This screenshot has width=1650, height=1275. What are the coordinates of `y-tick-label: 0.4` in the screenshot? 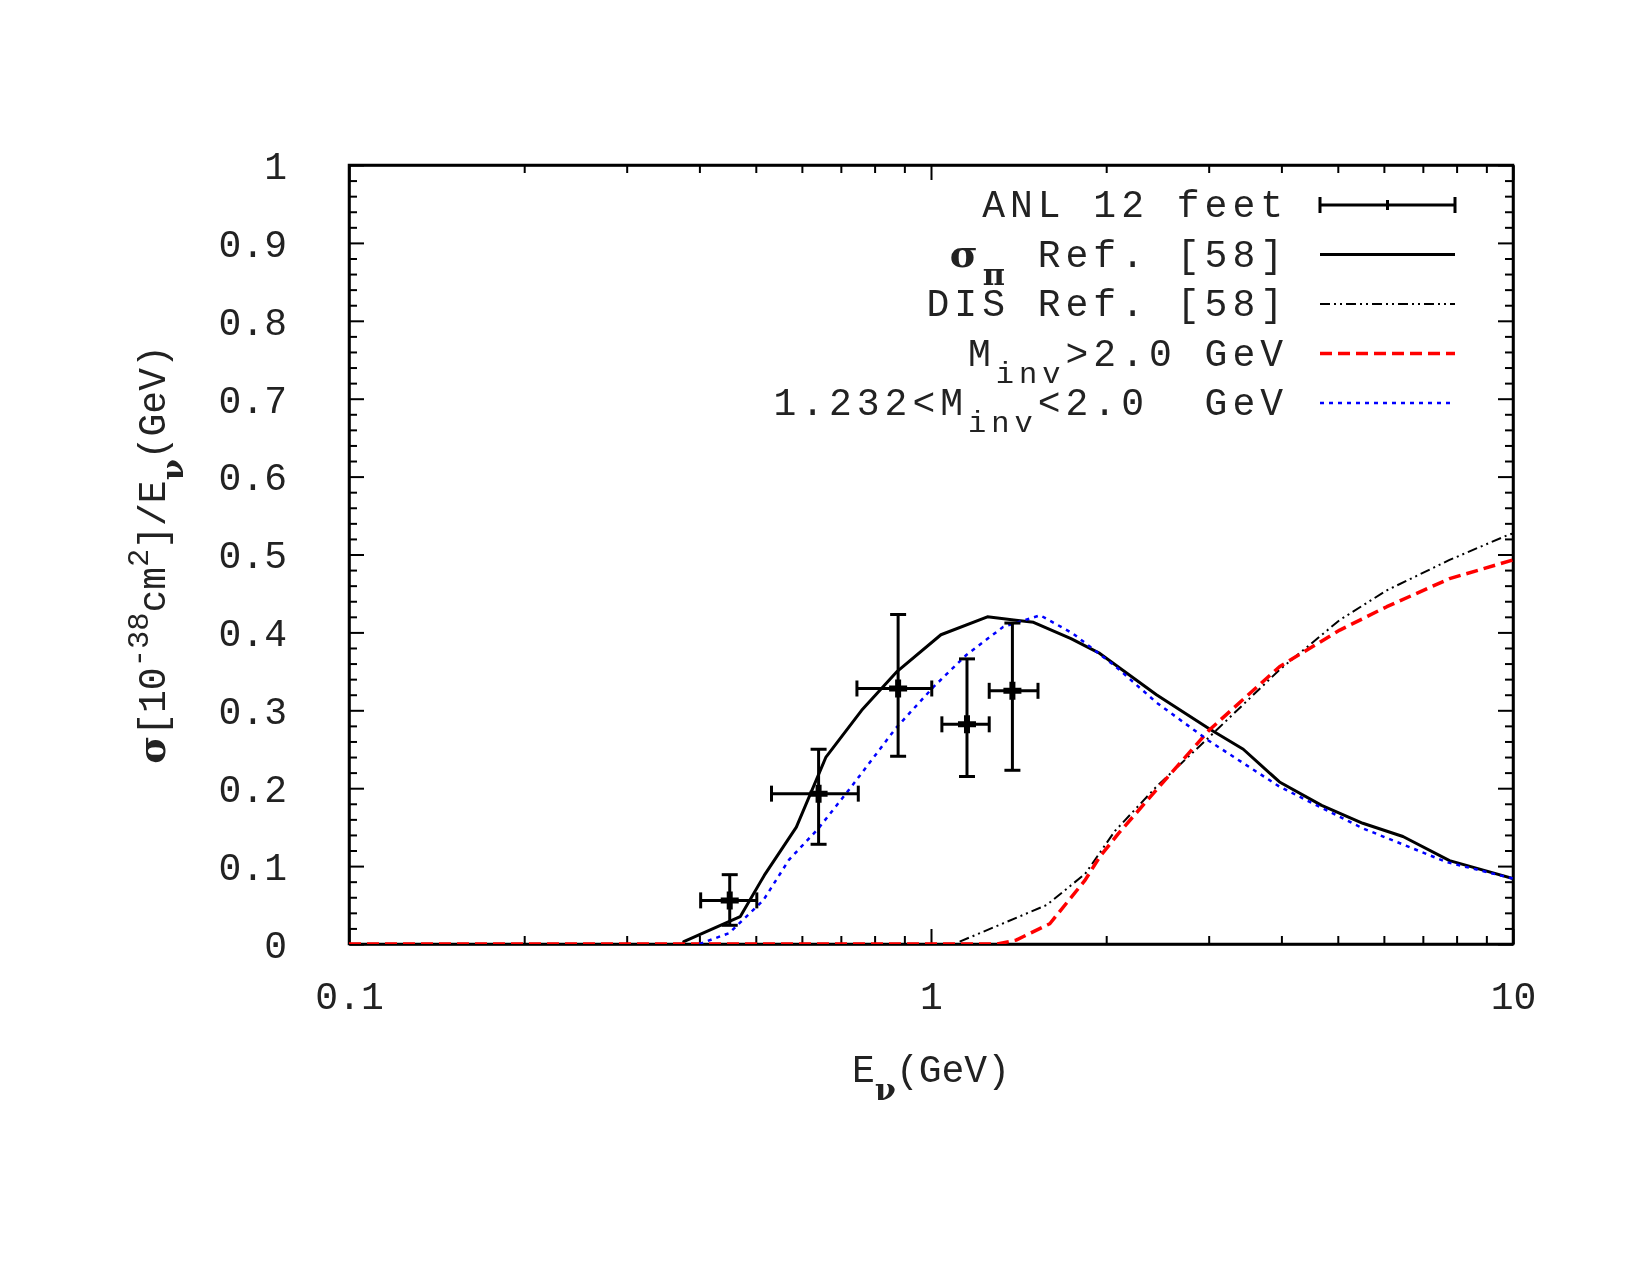 It's located at (252, 636).